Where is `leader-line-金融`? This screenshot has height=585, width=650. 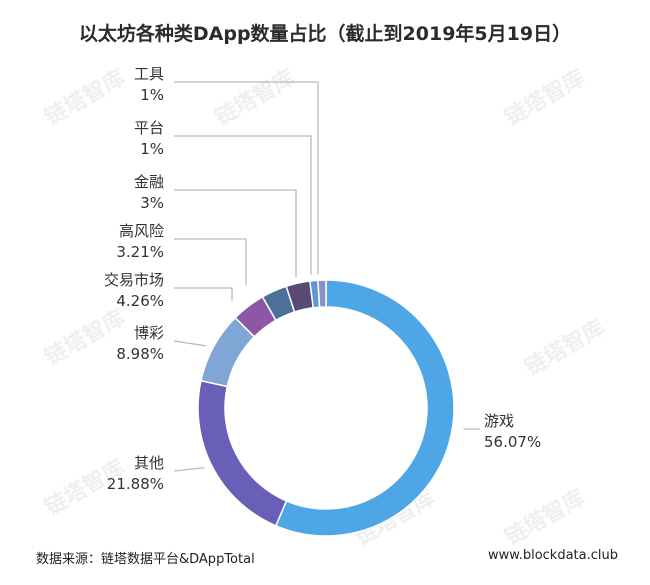
leader-line-金融 is located at coordinates (235, 233).